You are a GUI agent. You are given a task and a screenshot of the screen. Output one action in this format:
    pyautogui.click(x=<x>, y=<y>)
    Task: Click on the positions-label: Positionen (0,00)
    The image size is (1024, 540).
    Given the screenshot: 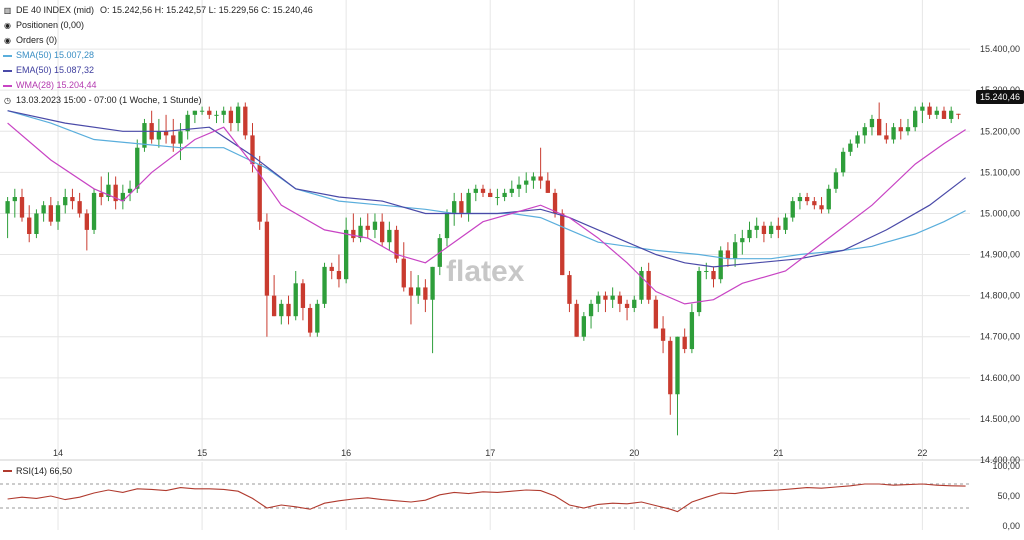 What is the action you would take?
    pyautogui.click(x=50, y=25)
    